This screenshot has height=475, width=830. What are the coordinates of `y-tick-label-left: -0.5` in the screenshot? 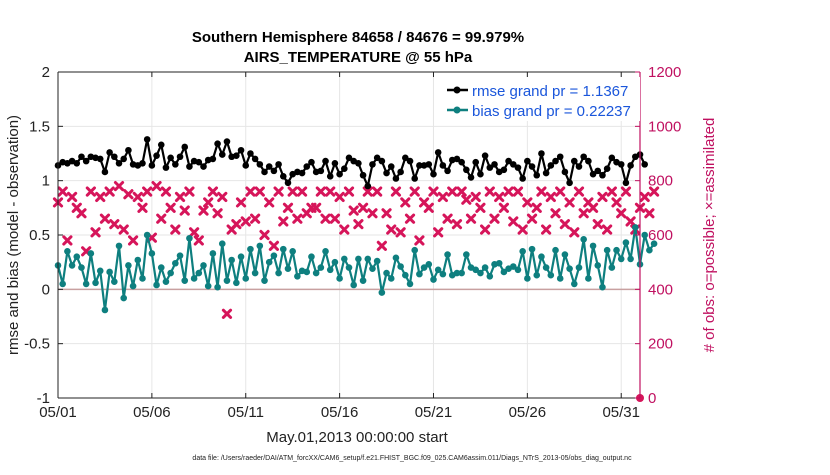 It's located at (37, 344).